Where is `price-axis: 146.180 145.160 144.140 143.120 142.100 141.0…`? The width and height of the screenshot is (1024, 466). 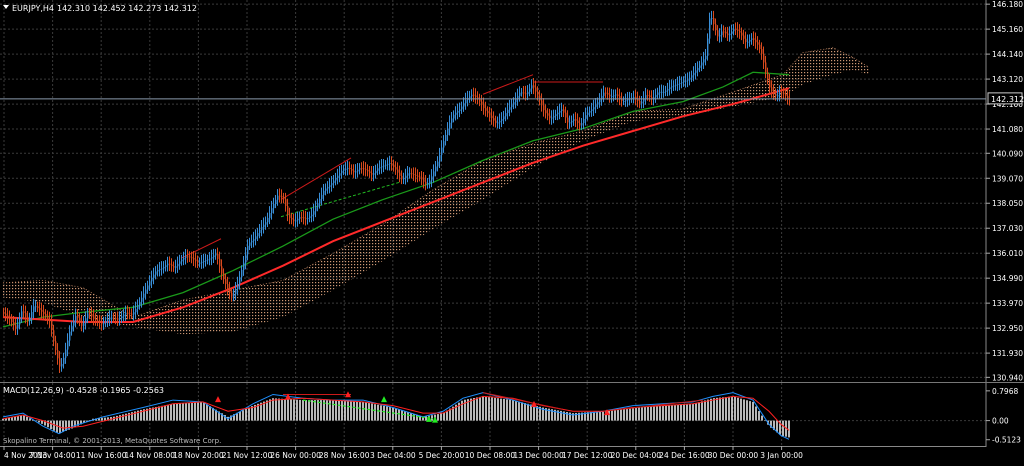 price-axis: 146.180 145.160 144.140 143.120 142.100 141.0… is located at coordinates (1004, 191).